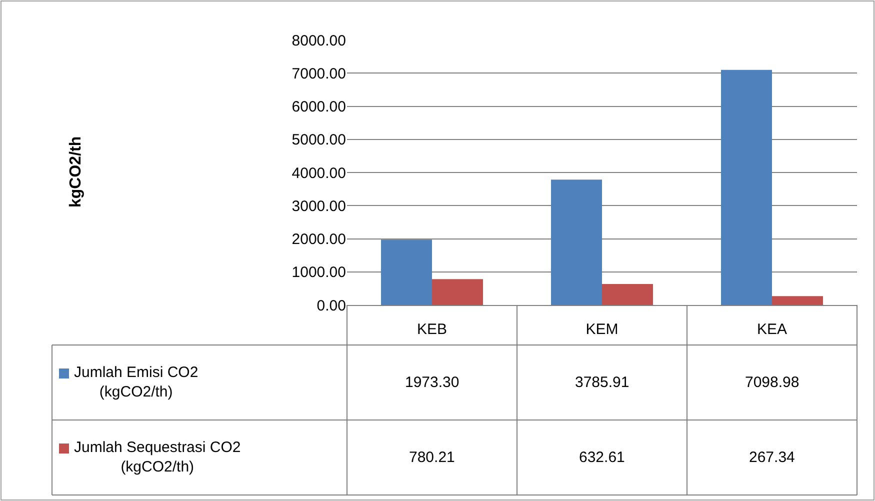  I want to click on y-tick-label: 8000.00, so click(319, 41).